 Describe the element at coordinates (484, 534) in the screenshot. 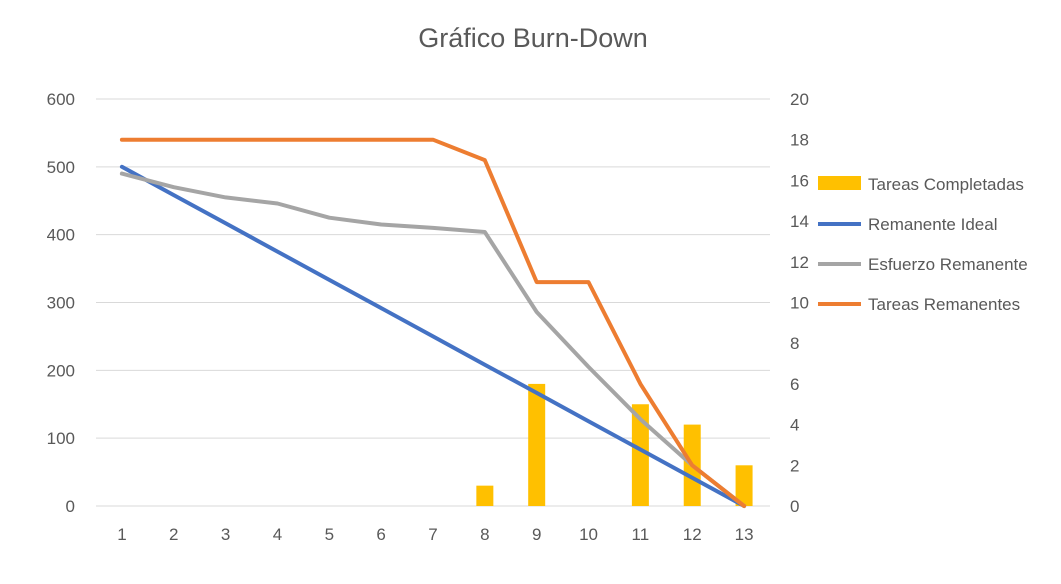

I see `x-axis-tick-label: 8` at that location.